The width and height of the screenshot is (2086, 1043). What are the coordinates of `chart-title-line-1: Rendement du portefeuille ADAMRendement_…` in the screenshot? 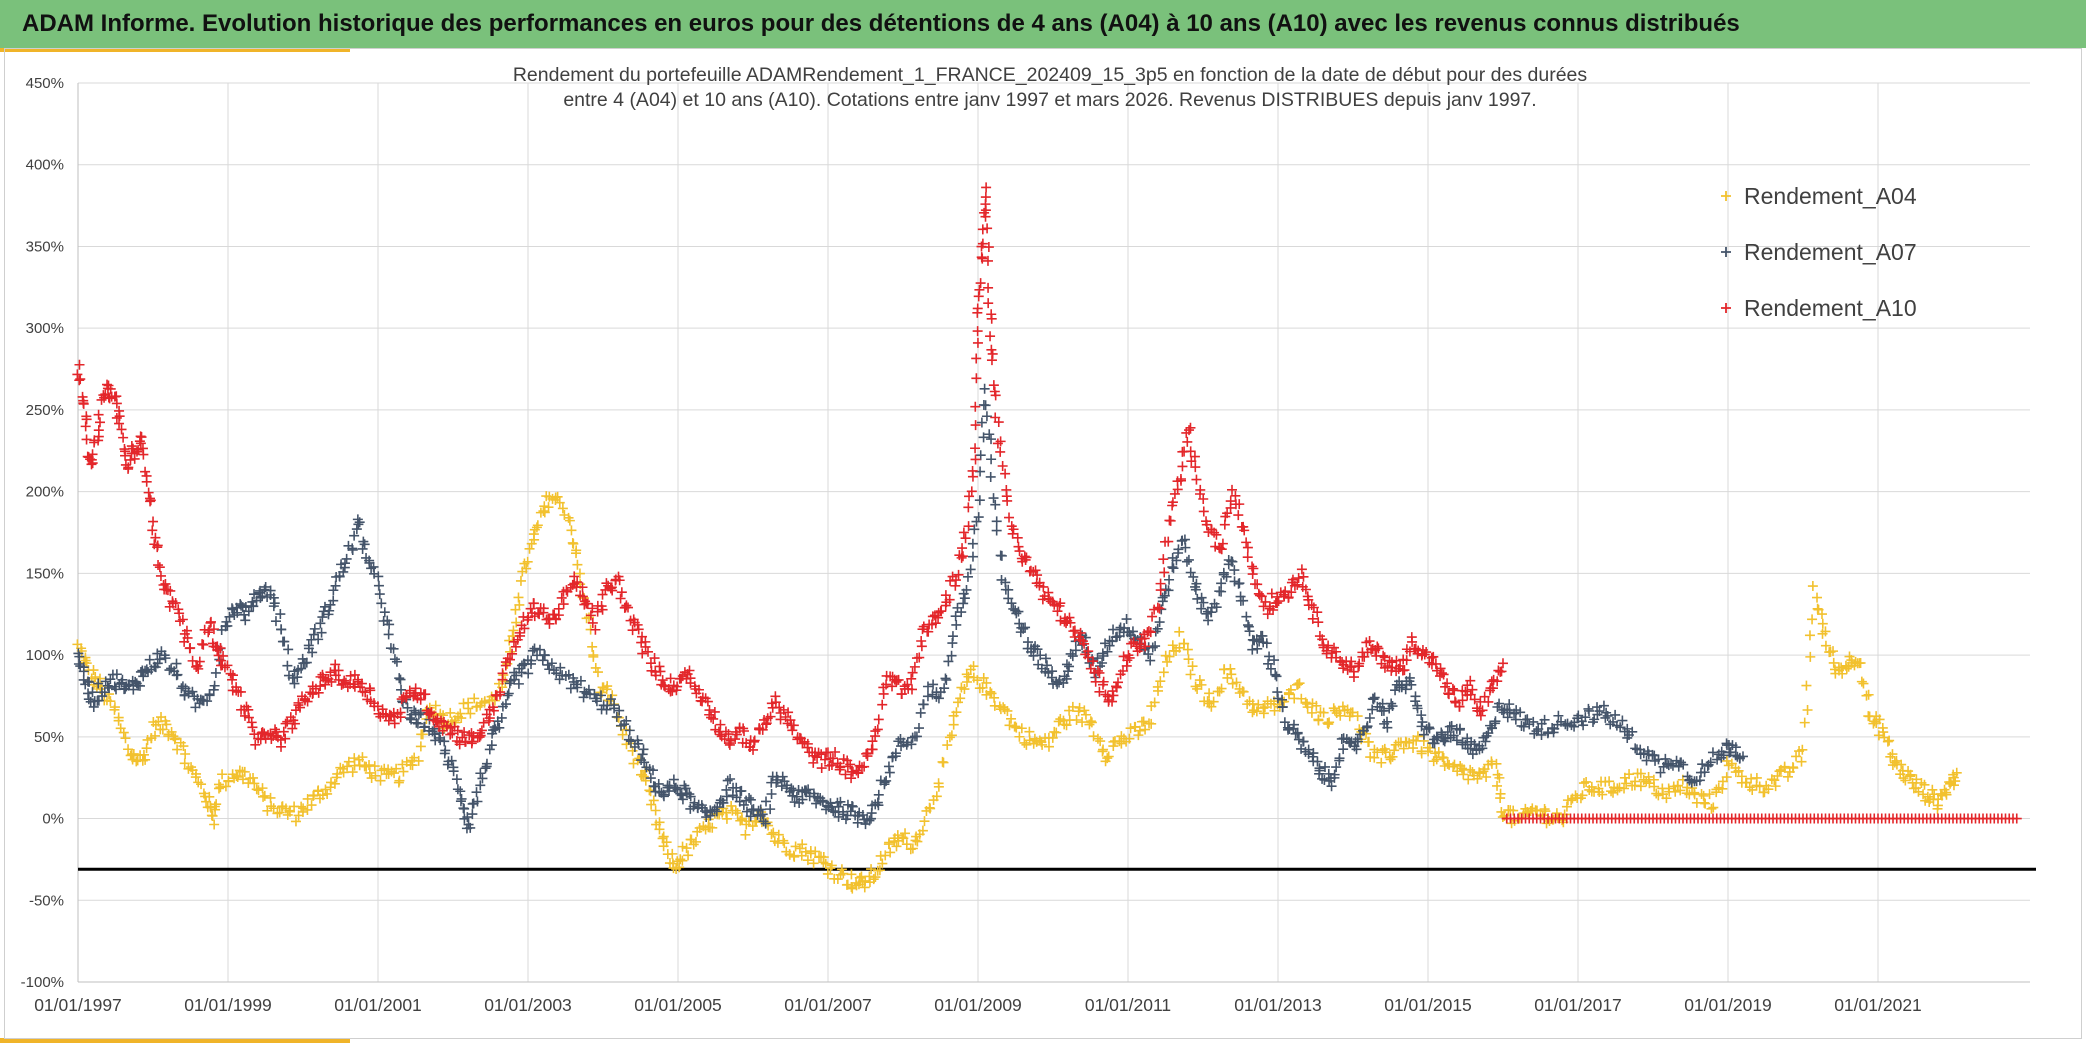 It's located at (1050, 75).